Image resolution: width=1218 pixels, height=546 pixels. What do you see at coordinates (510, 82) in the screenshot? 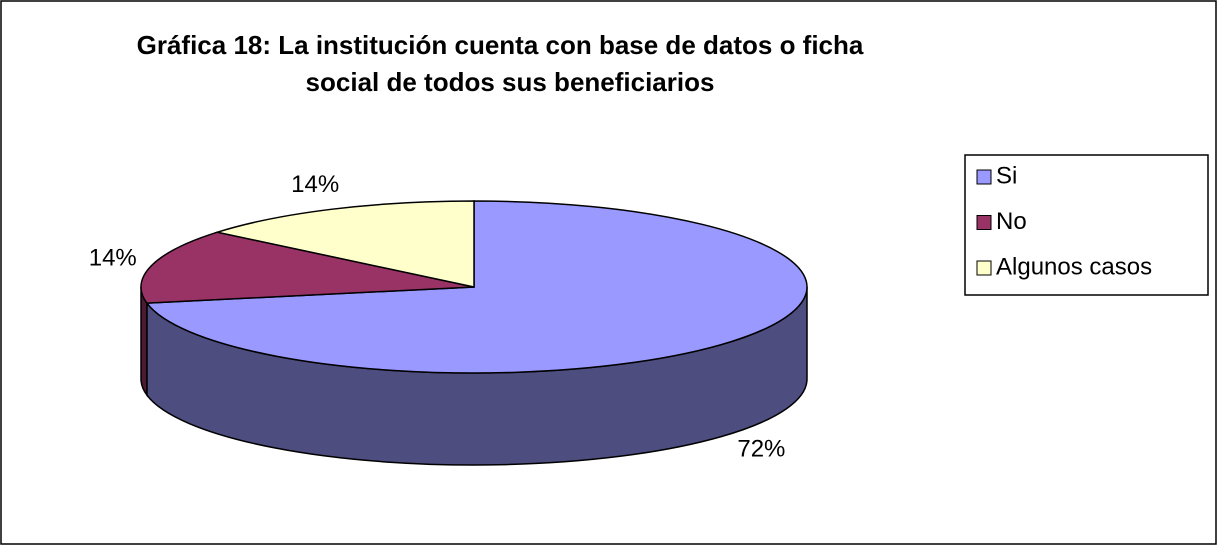
I see `chart-title: social de todos sus beneficiarios` at bounding box center [510, 82].